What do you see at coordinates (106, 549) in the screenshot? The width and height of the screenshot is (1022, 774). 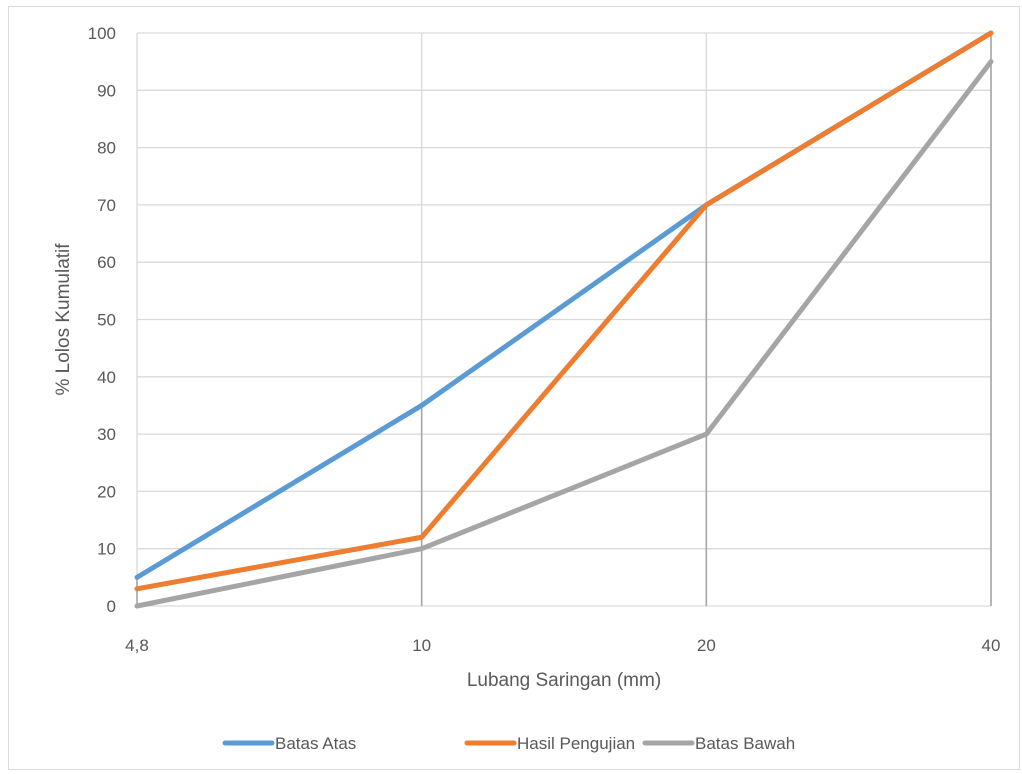 I see `y-tick-label: 10` at bounding box center [106, 549].